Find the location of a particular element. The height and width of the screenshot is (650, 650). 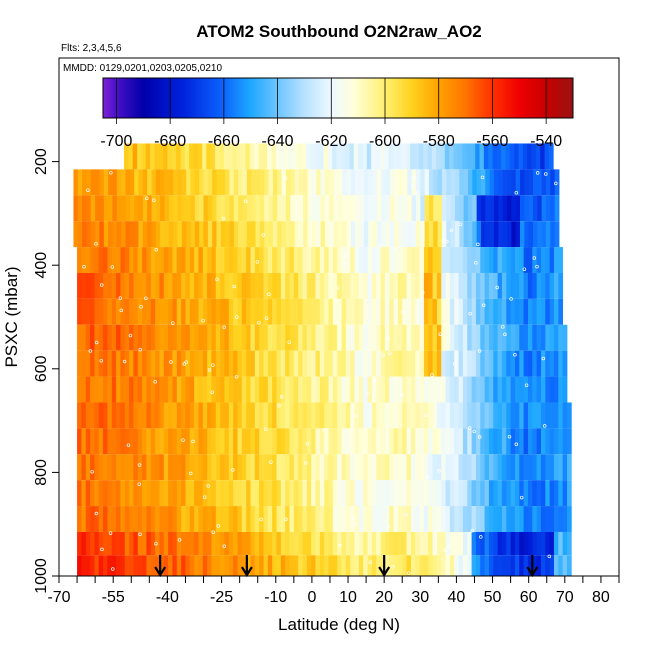

x-tick-label: -10 is located at coordinates (275, 597).